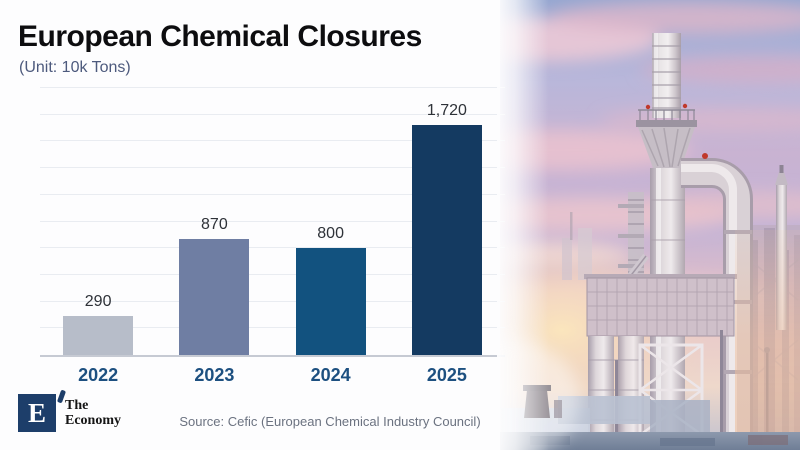 This screenshot has height=450, width=800. I want to click on value-label-2025: 1,720, so click(446, 111).